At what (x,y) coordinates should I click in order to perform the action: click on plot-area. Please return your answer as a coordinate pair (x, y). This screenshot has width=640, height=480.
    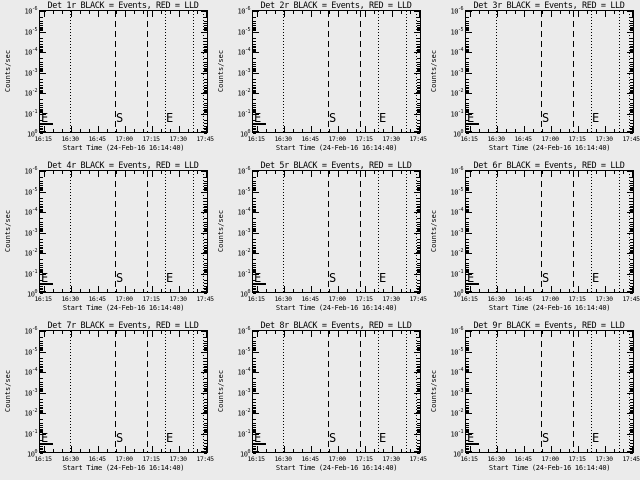
    Looking at the image, I should click on (549, 232).